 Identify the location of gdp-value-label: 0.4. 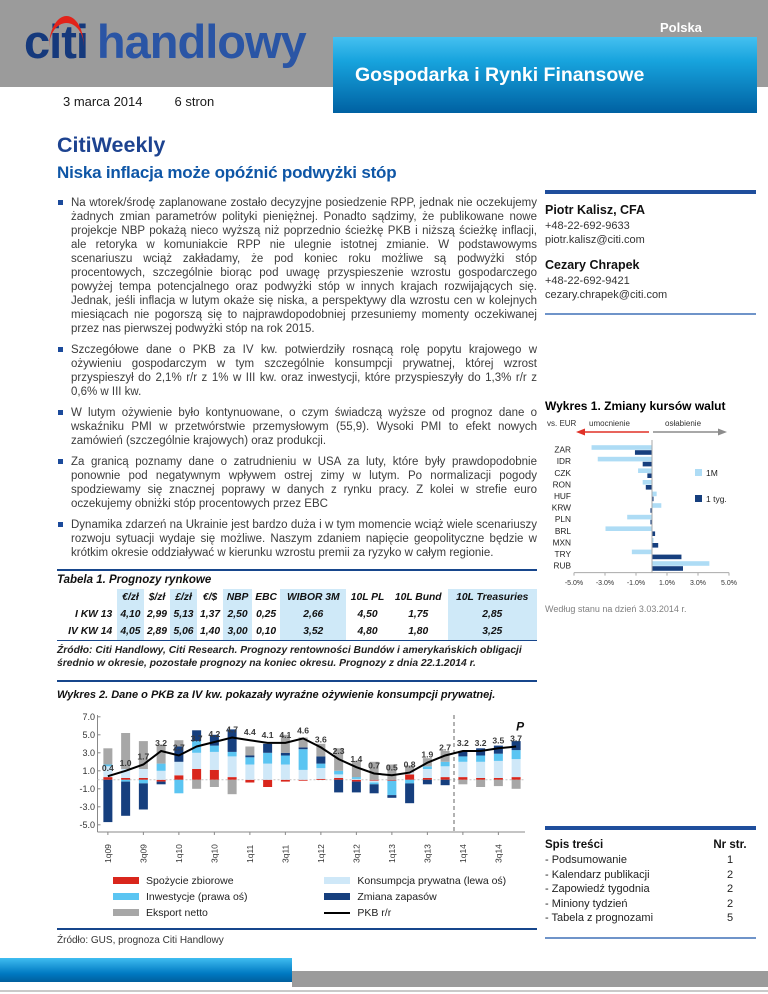
(108, 768).